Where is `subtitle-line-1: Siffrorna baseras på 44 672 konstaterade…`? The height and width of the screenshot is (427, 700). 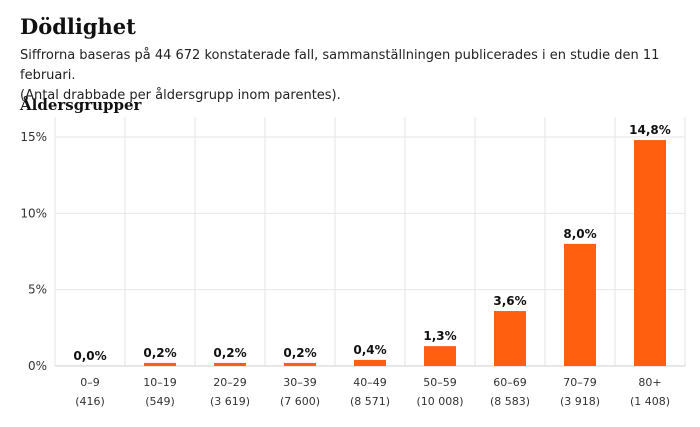
subtitle-line-1: Siffrorna baseras på 44 672 konstaterade… is located at coordinates (340, 65).